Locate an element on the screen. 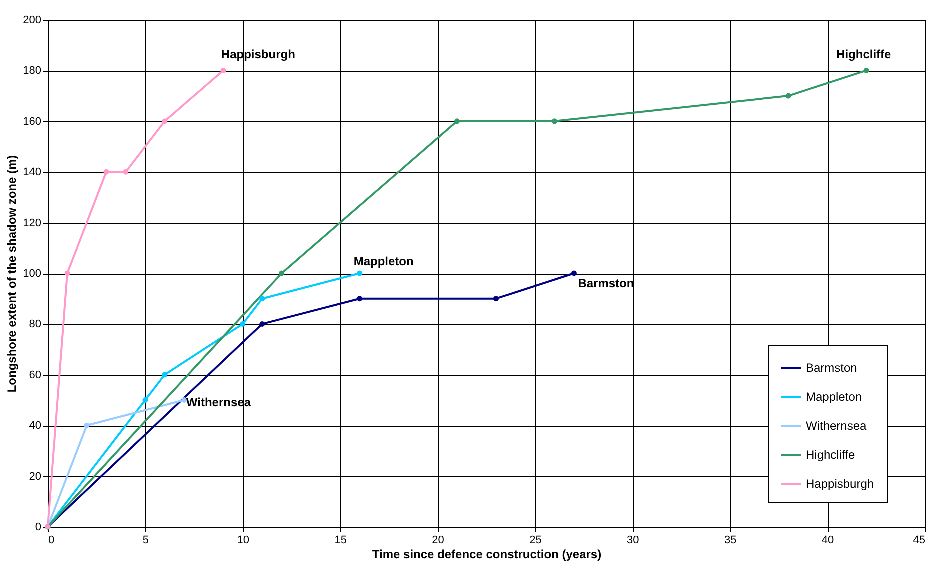  legend-label: Mappleton is located at coordinates (834, 397).